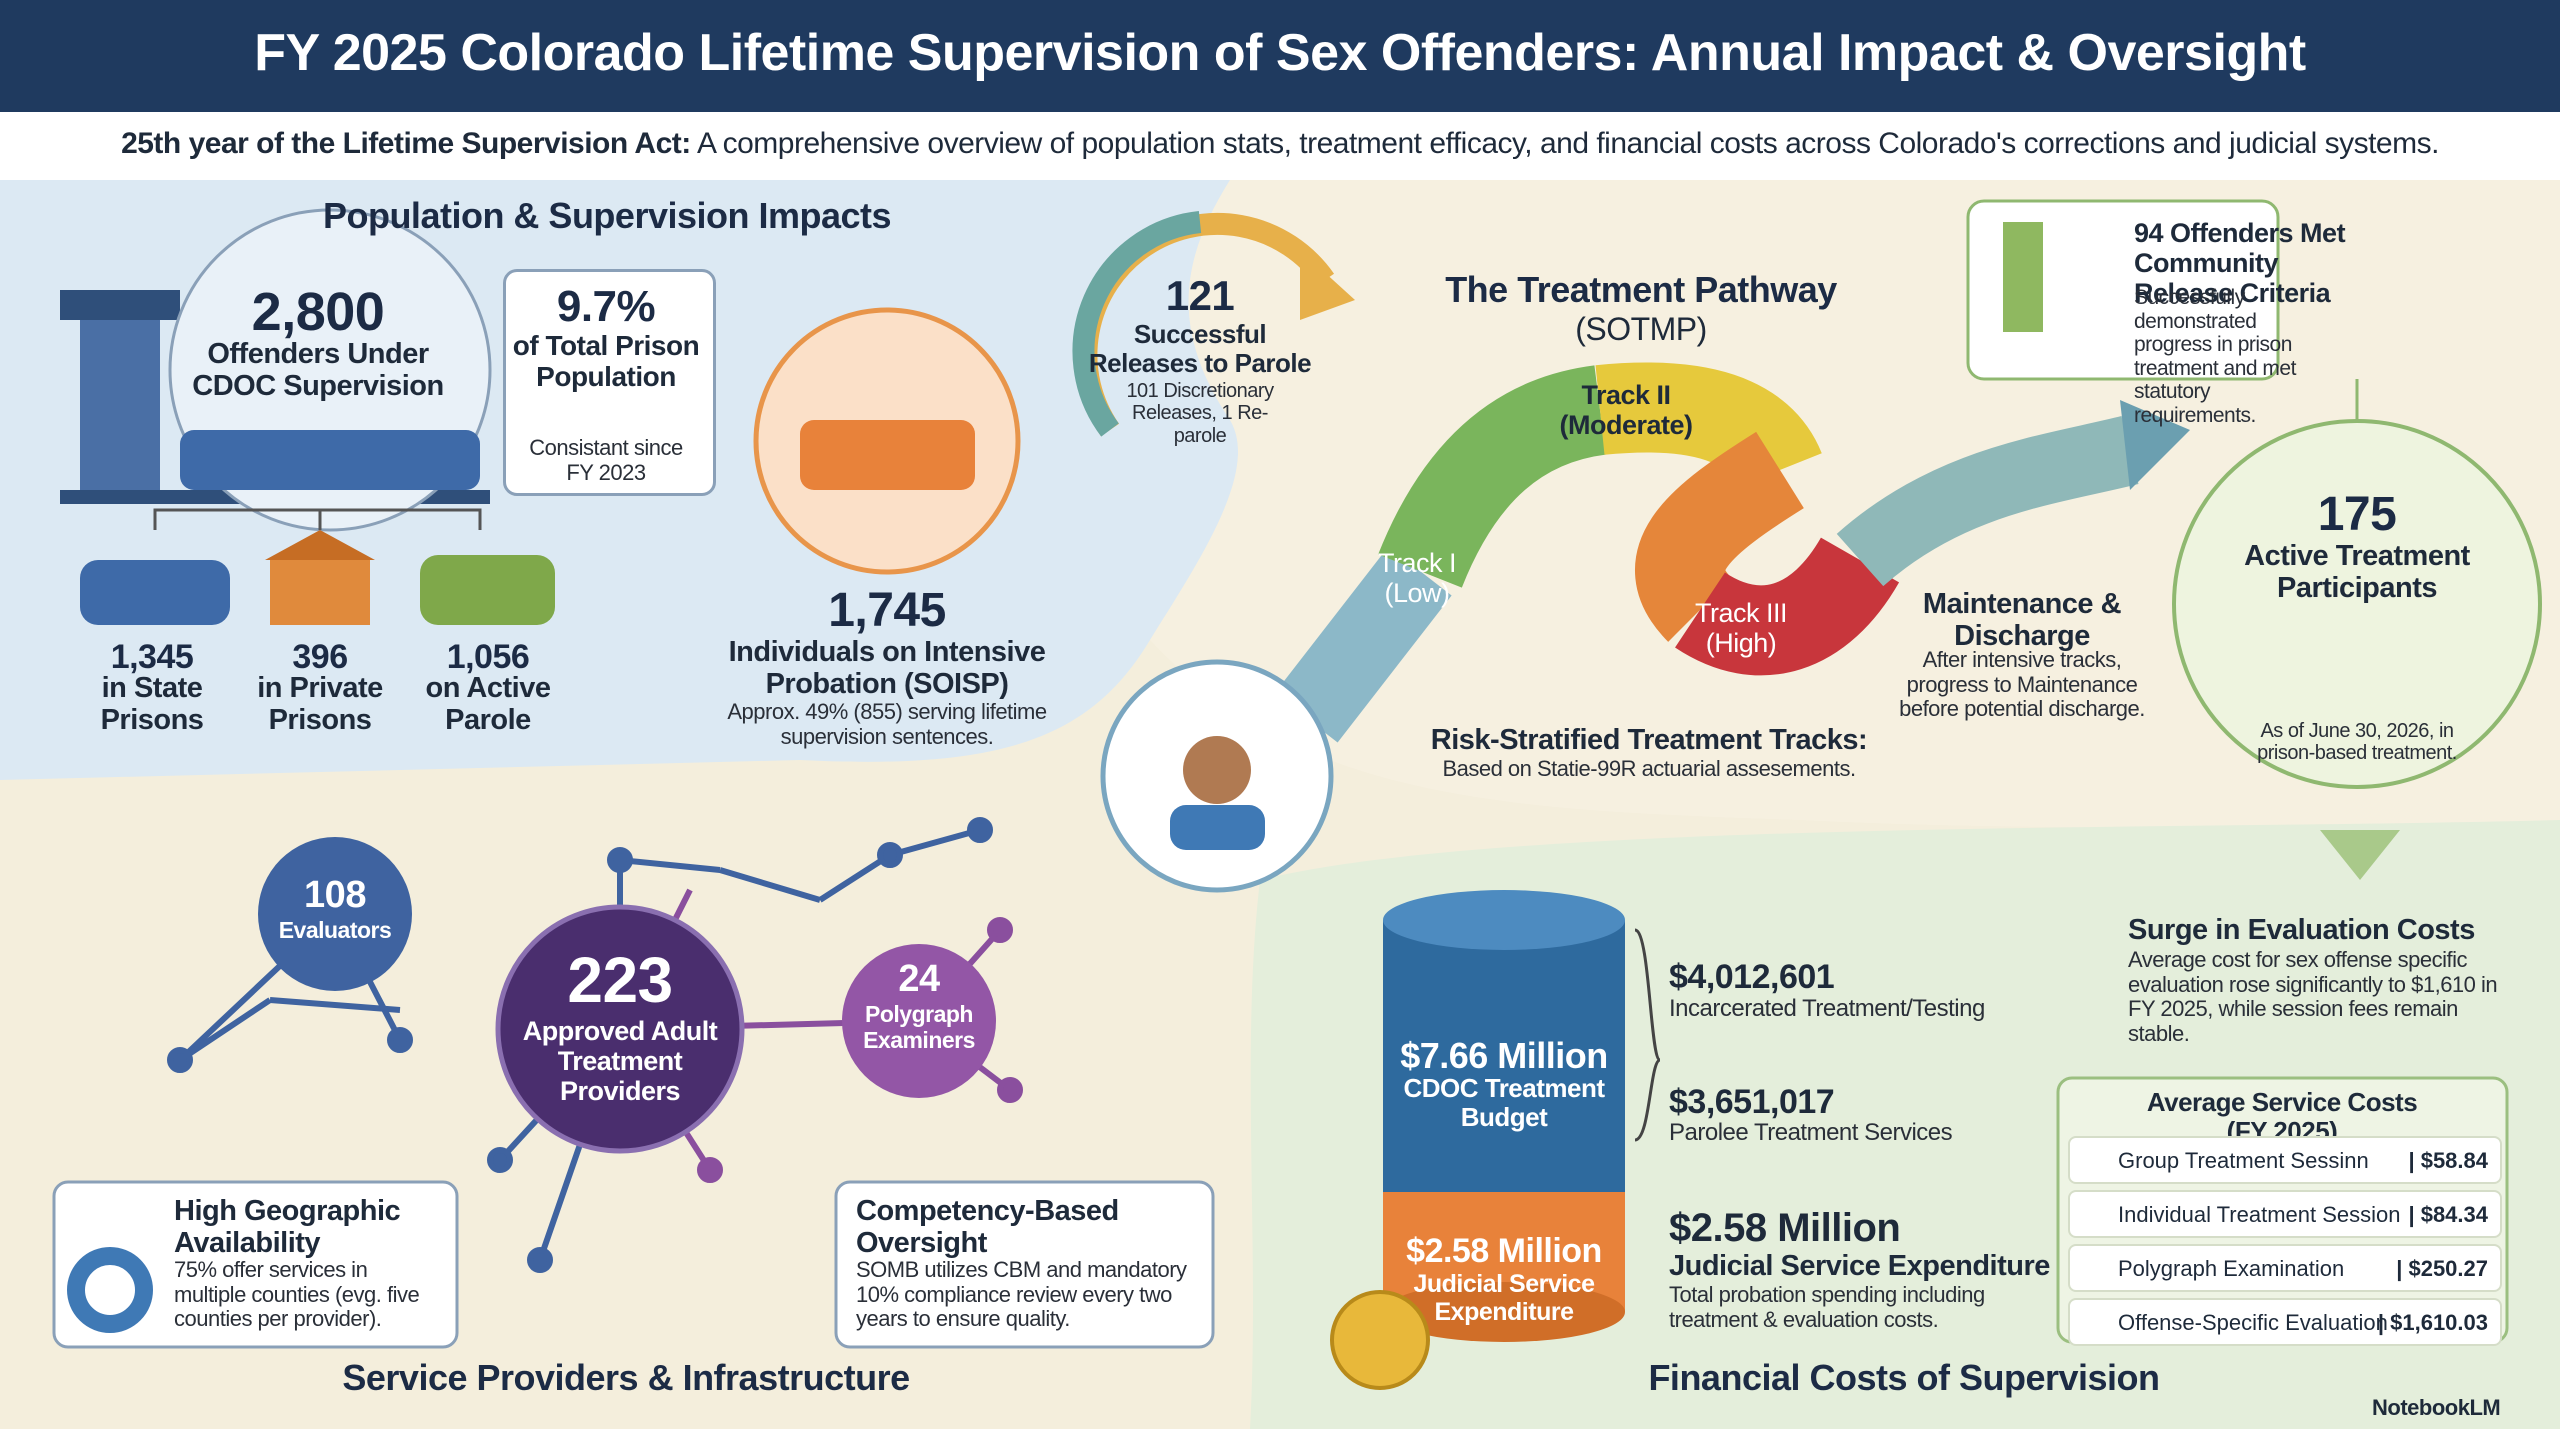  I want to click on path-track-2b, so click(1719, 536).